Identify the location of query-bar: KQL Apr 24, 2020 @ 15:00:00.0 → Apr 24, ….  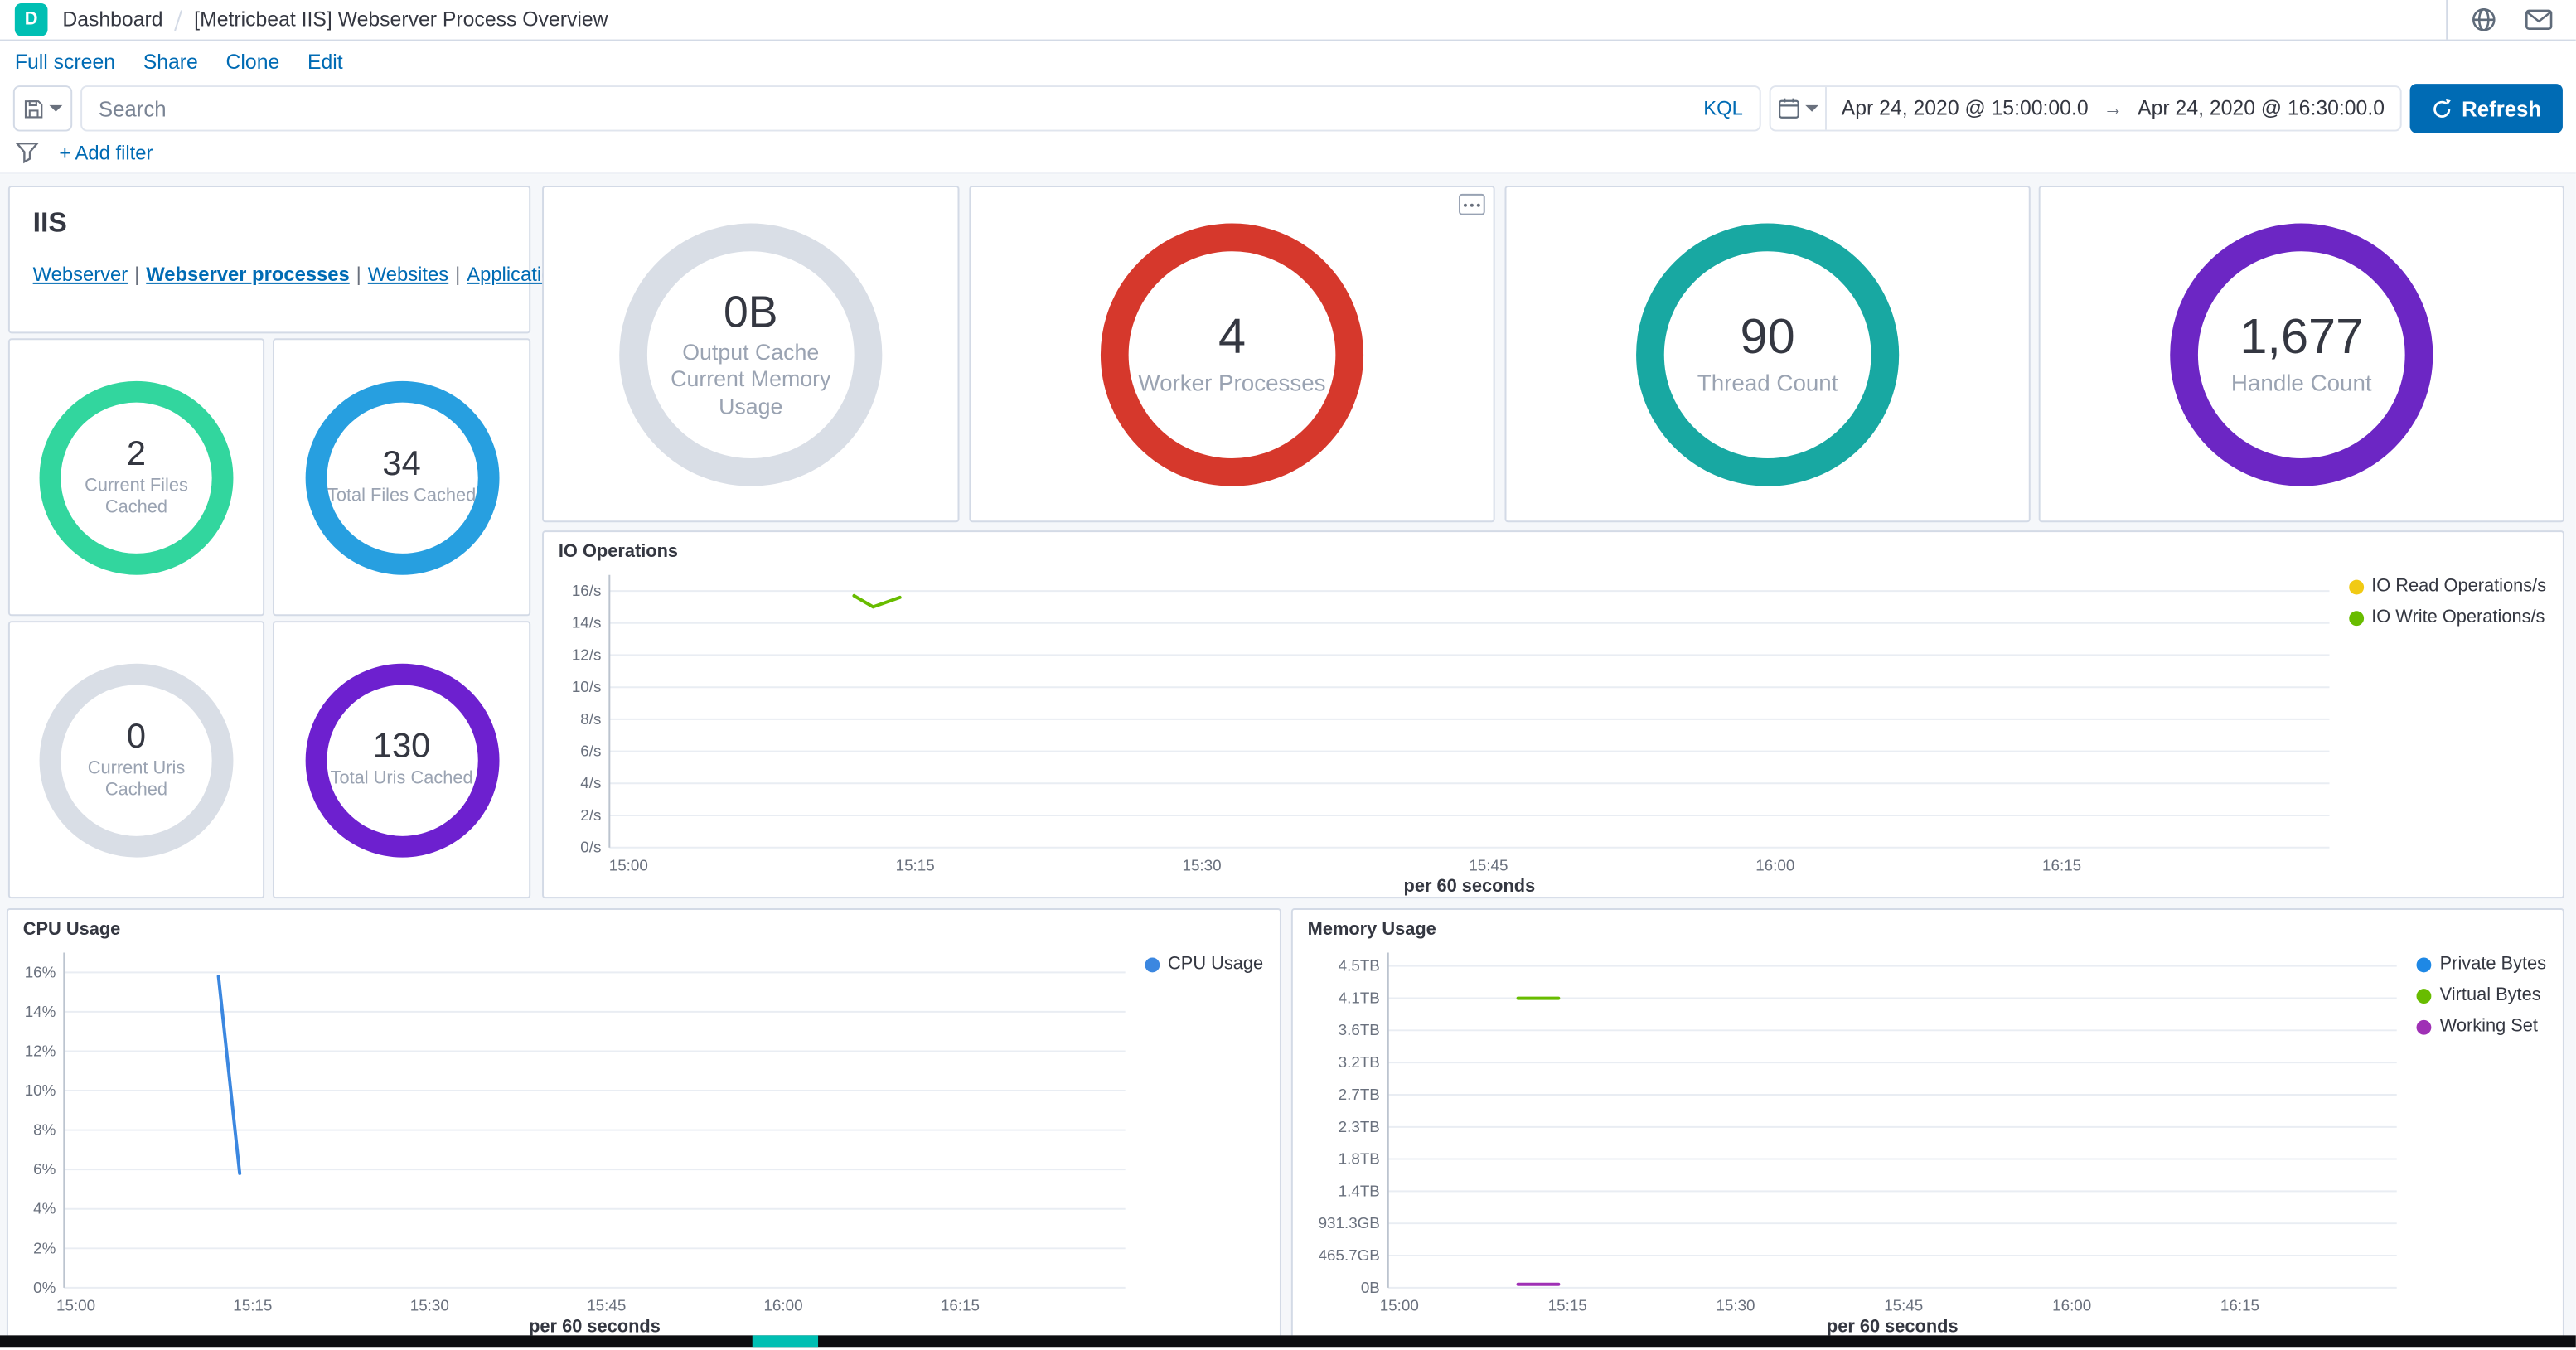
(1288, 109).